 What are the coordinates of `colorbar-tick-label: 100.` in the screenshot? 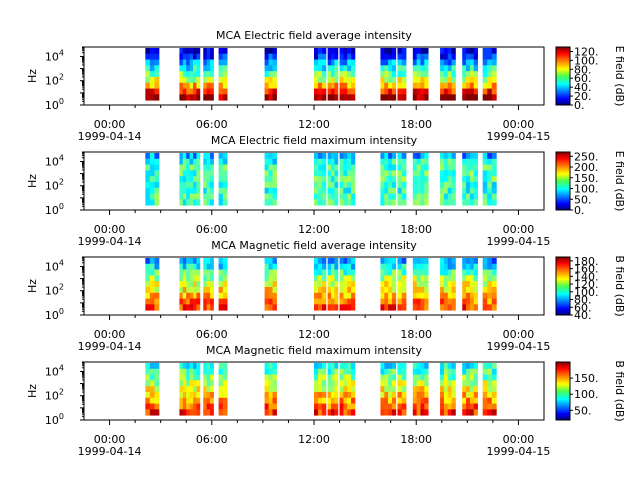 It's located at (586, 292).